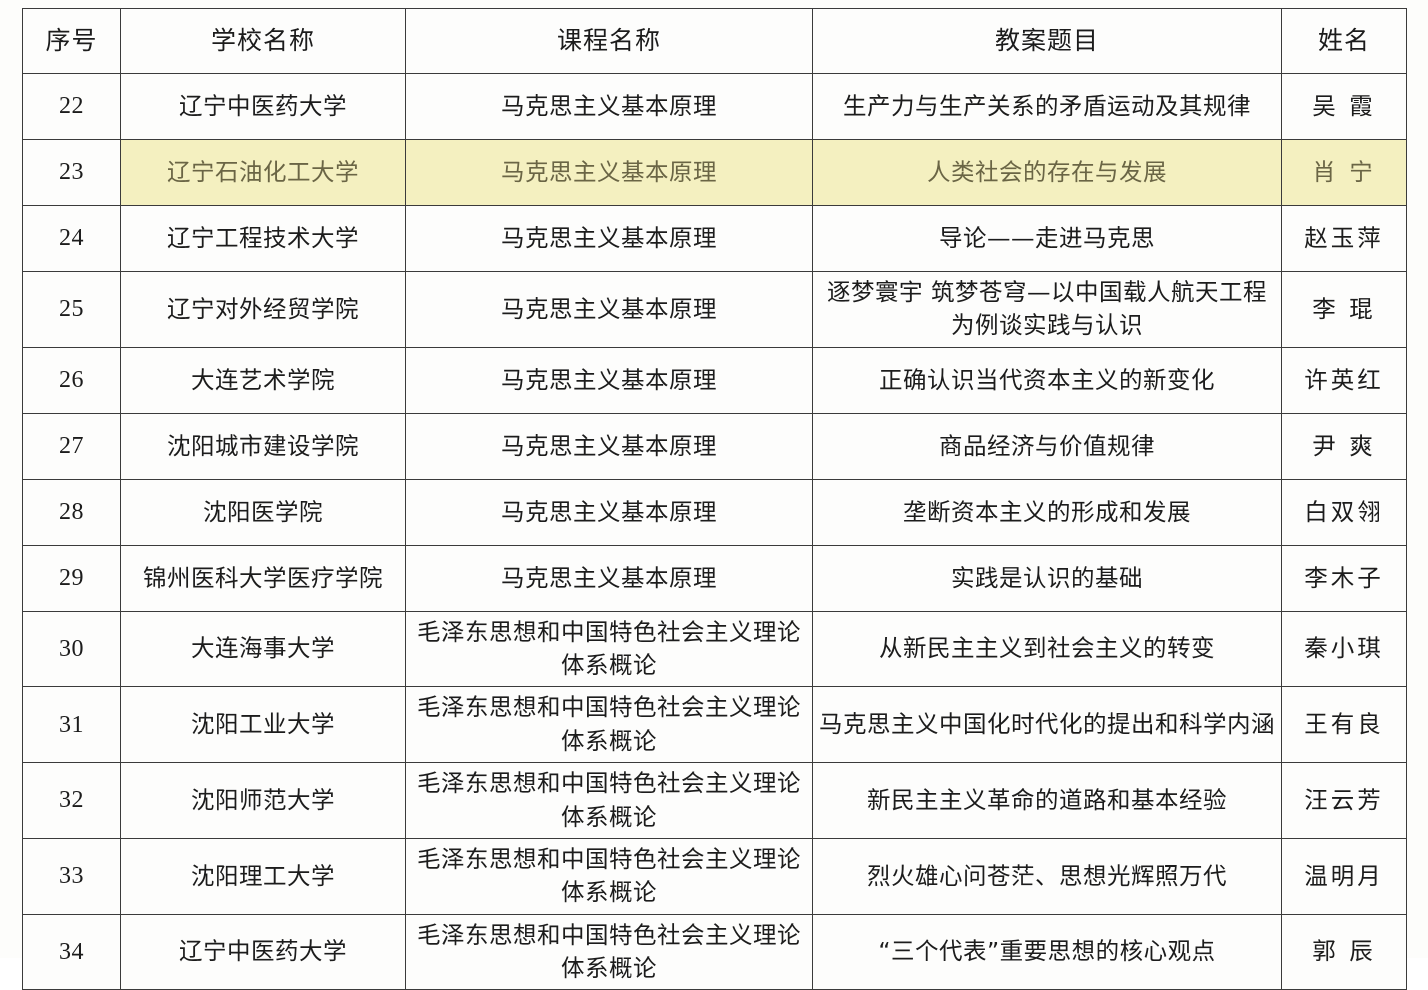 Image resolution: width=1428 pixels, height=990 pixels. Describe the element at coordinates (263, 725) in the screenshot. I see `cell-school: 沈阳工业大学` at that location.